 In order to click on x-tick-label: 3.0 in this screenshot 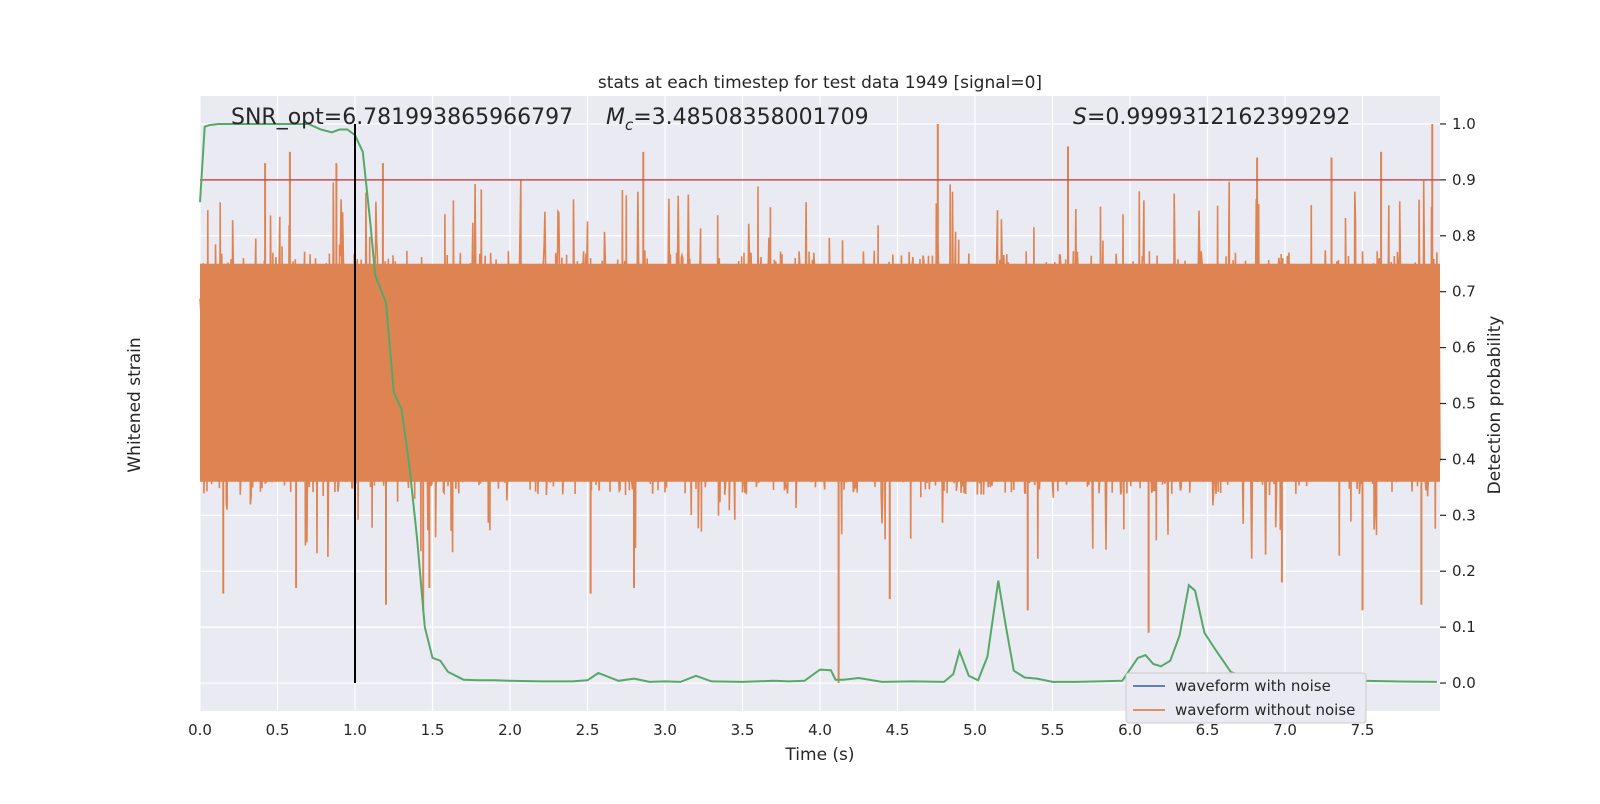, I will do `click(665, 730)`.